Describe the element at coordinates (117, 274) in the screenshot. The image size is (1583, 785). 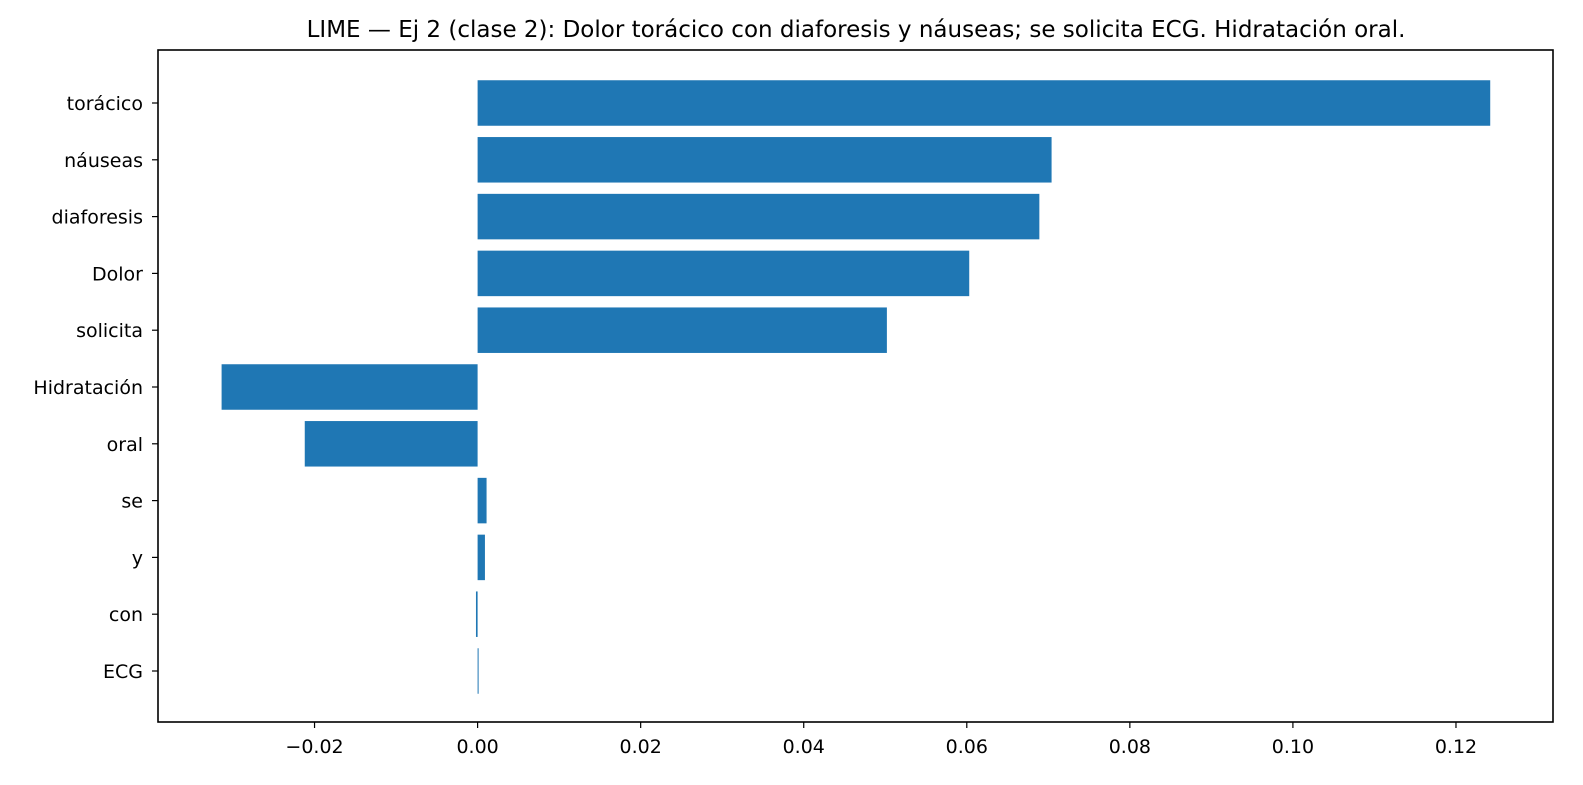
I see `y-tick-label: Dolor` at that location.